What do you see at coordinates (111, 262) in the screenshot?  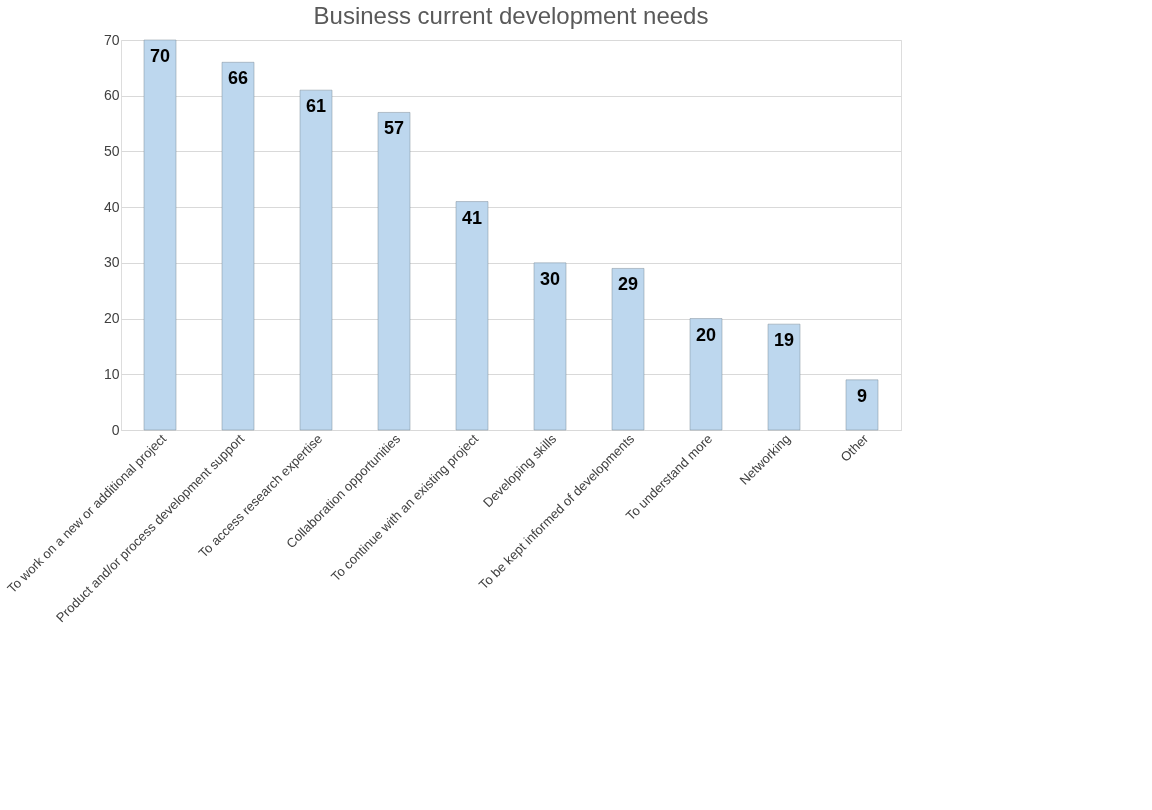 I see `y-tick-label: 30` at bounding box center [111, 262].